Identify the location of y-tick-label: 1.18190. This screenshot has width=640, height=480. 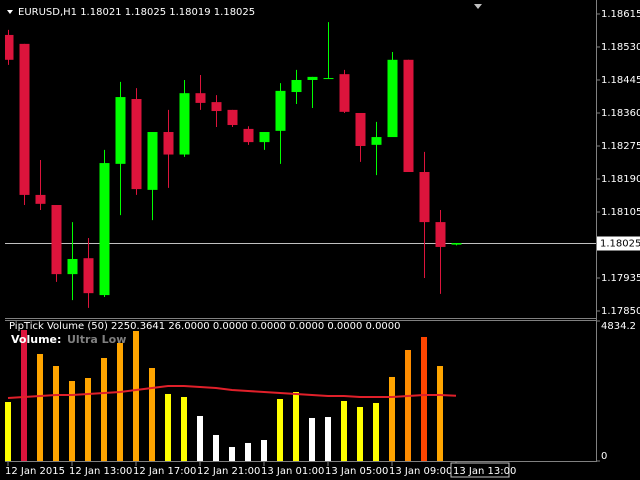
(620, 179).